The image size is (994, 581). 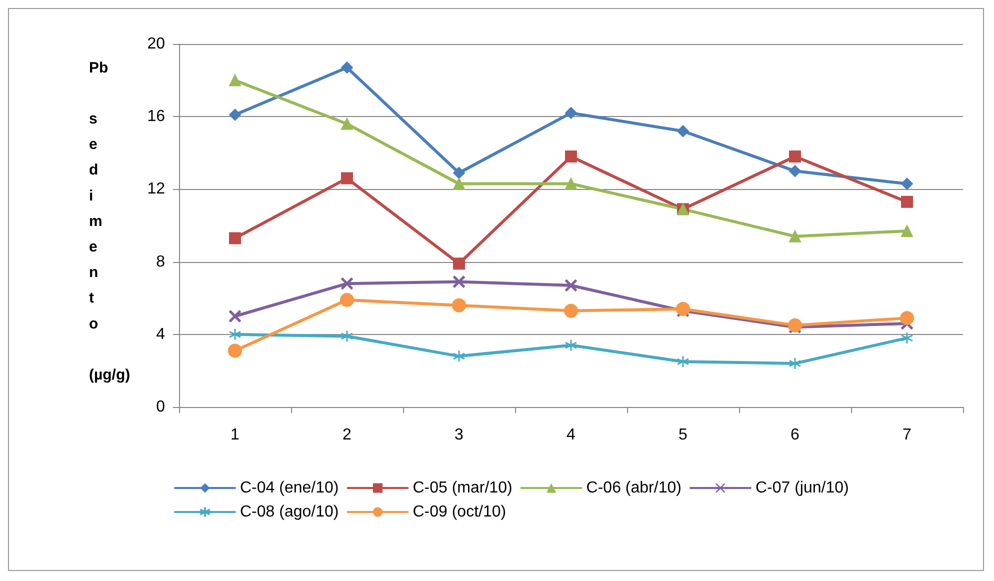 I want to click on x-tick-label: 7, so click(x=907, y=435).